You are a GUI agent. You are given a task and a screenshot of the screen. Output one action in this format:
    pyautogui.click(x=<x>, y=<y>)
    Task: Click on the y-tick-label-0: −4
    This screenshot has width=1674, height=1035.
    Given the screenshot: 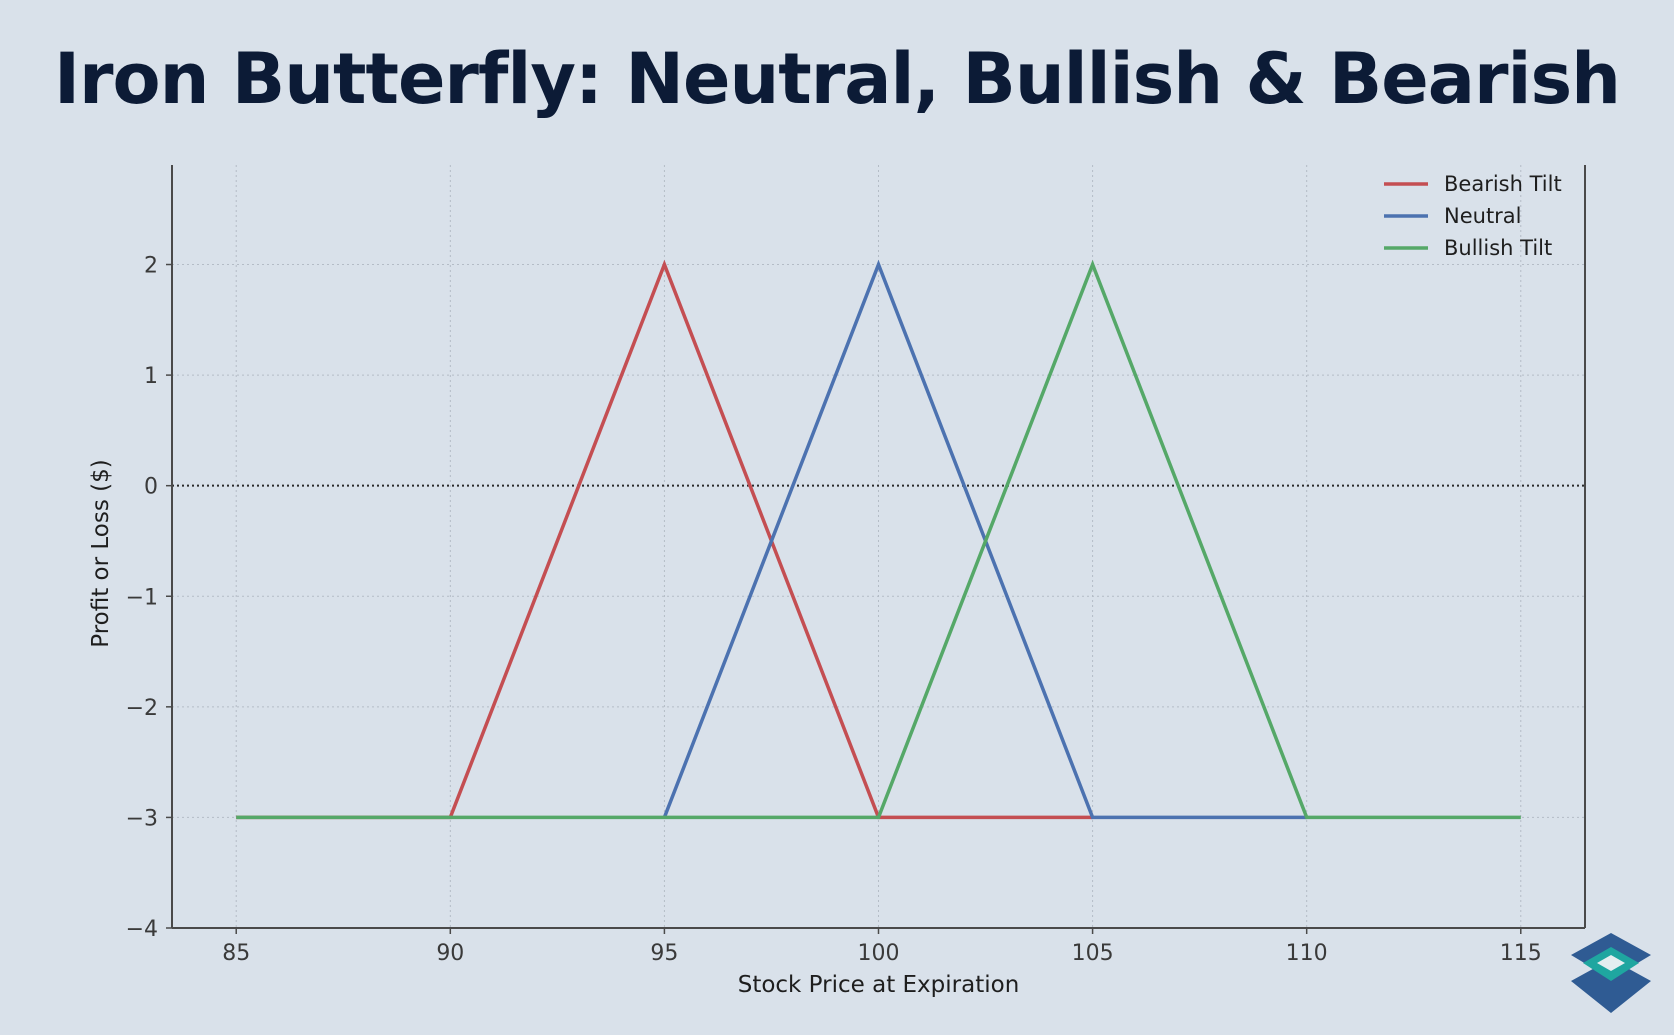 What is the action you would take?
    pyautogui.click(x=142, y=929)
    